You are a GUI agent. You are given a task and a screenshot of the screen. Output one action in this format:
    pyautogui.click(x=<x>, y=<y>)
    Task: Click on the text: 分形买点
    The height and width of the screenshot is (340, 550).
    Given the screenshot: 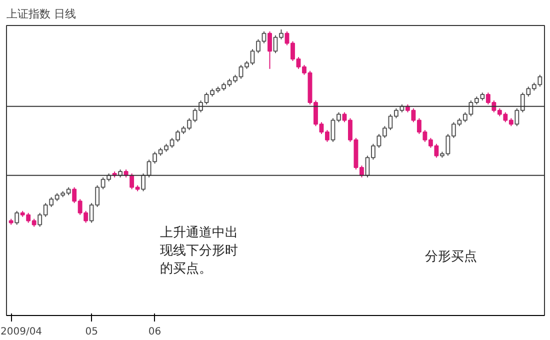 What is the action you would take?
    pyautogui.click(x=451, y=257)
    